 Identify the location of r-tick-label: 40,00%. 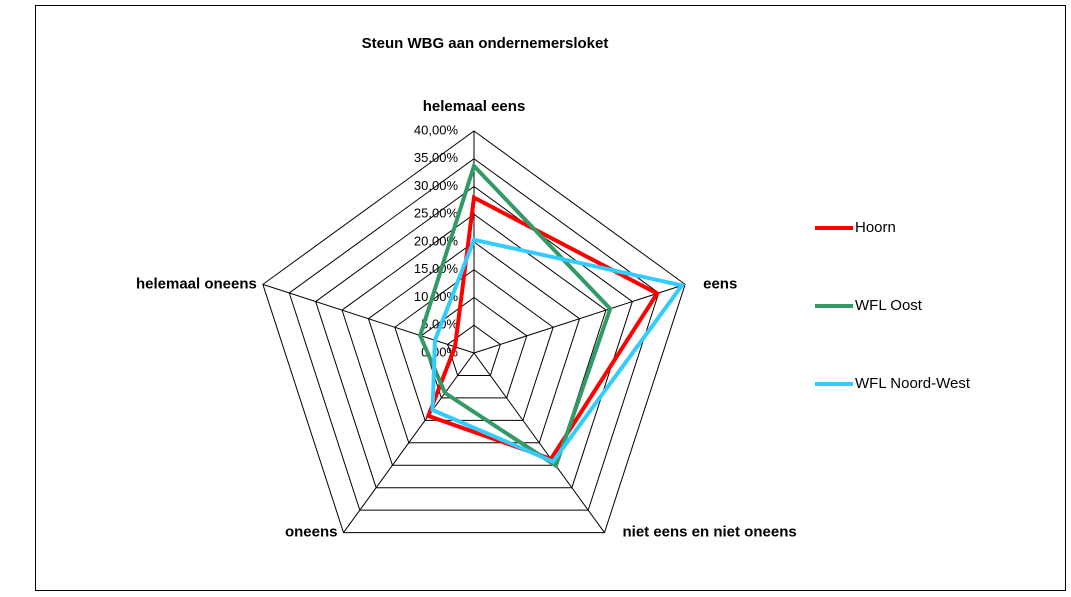
(436, 129).